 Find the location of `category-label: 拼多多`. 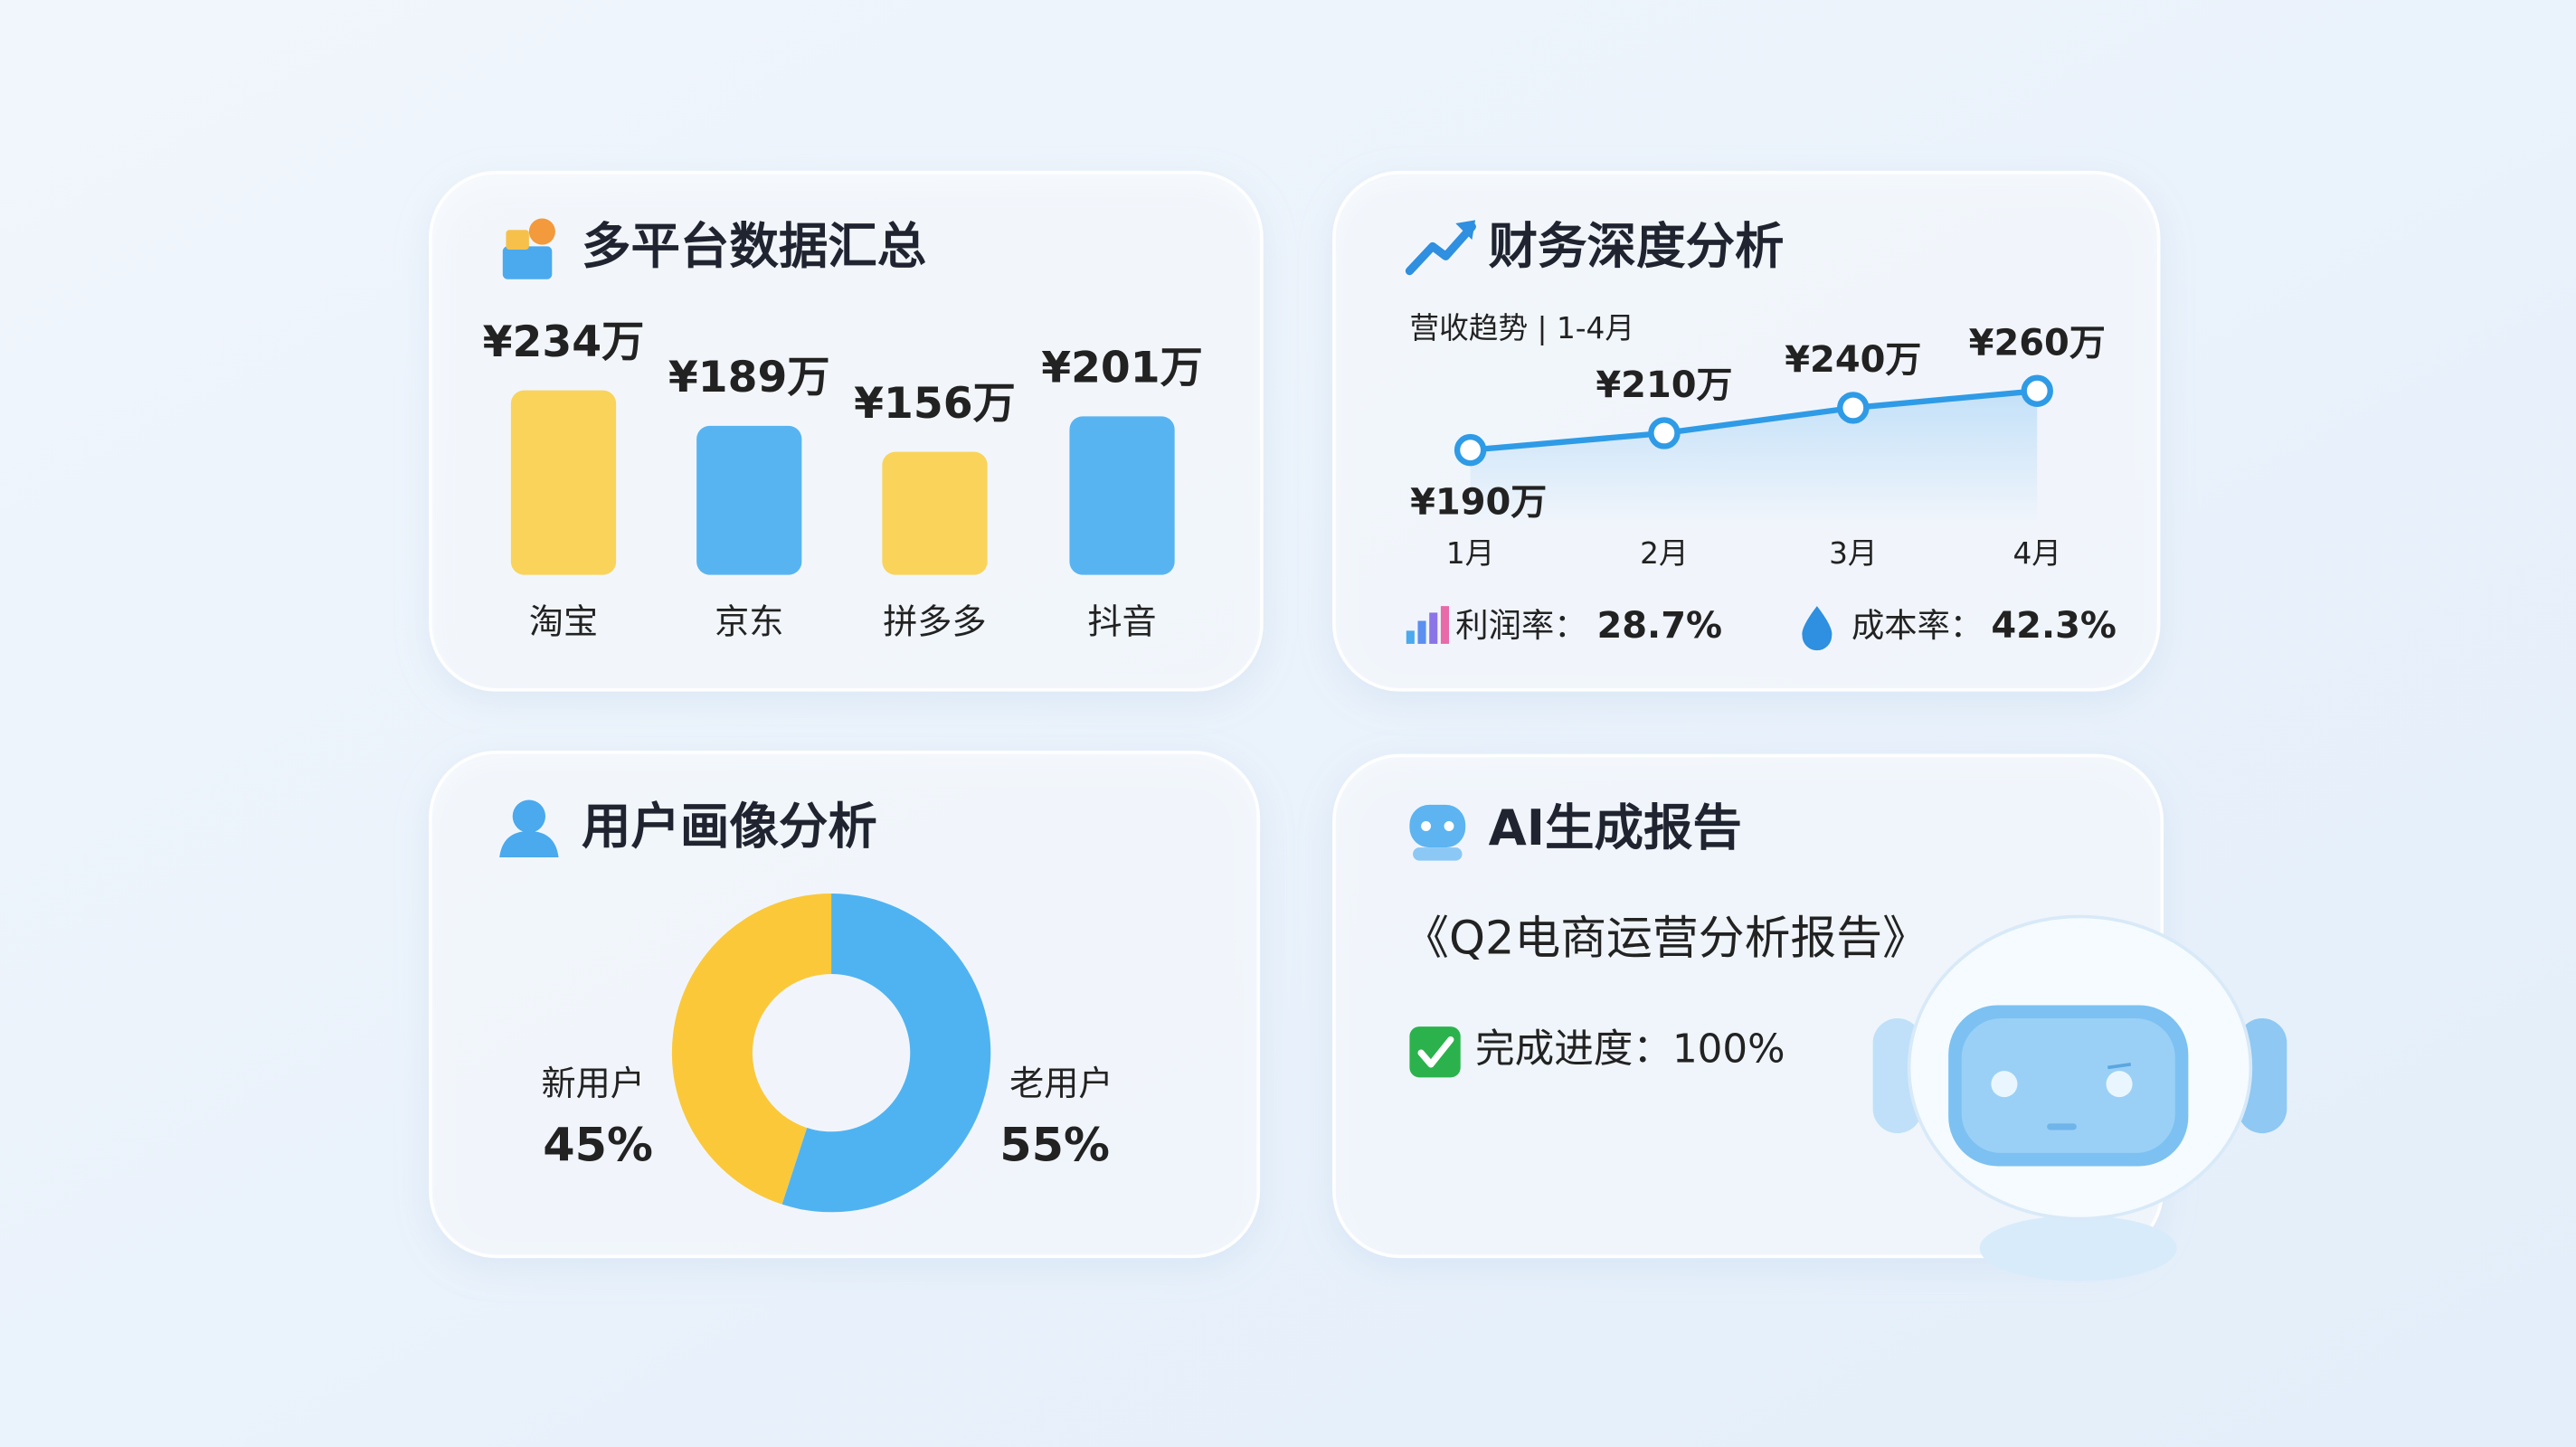

category-label: 拼多多 is located at coordinates (934, 622).